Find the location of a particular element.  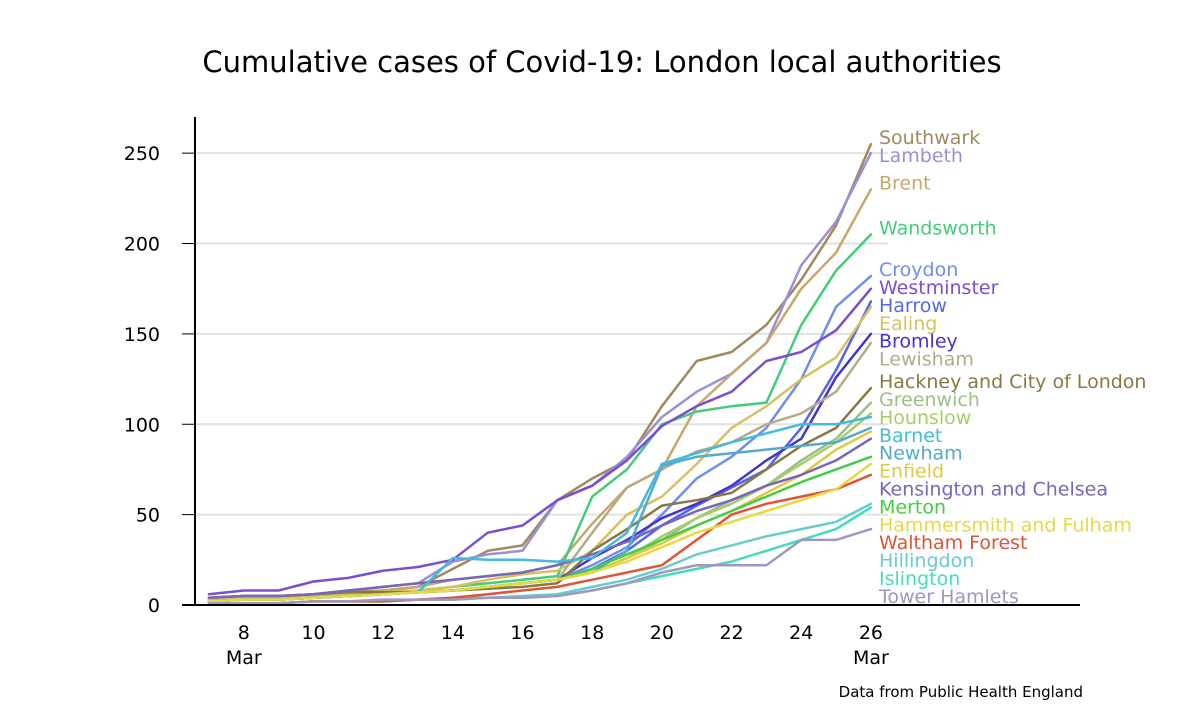

series-label: Kensington and Chelsea is located at coordinates (993, 490).